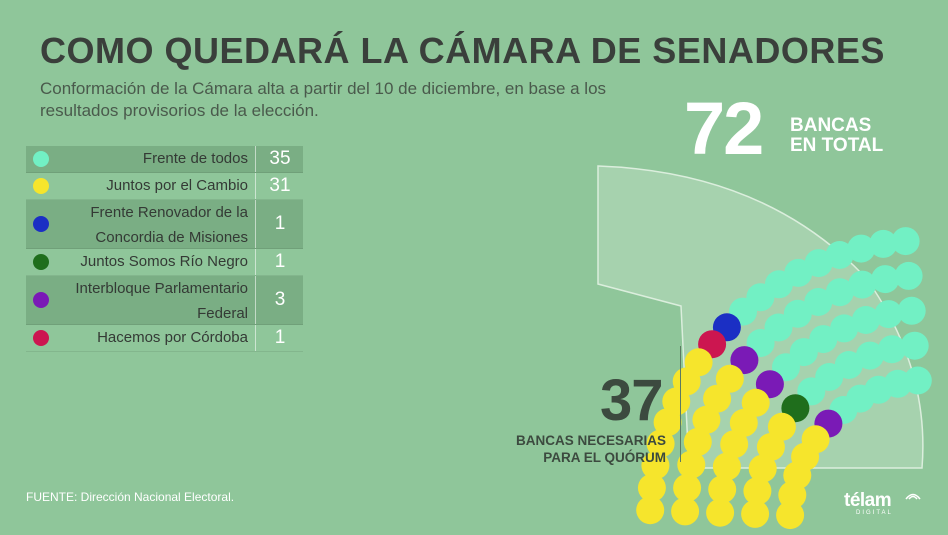  I want to click on source-note: FUENTE: Dirección Nacional Electoral., so click(130, 497).